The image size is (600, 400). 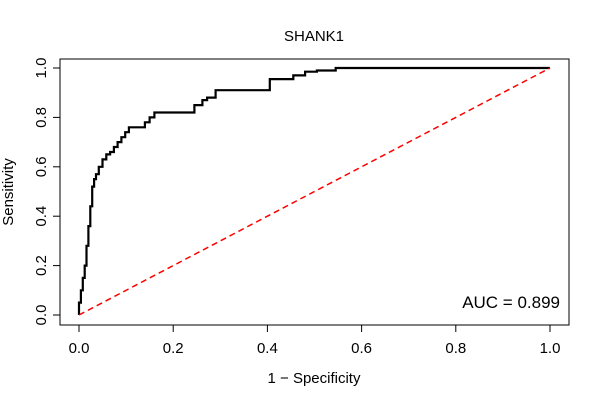 I want to click on x-tick-label: 0.0, so click(x=79, y=348).